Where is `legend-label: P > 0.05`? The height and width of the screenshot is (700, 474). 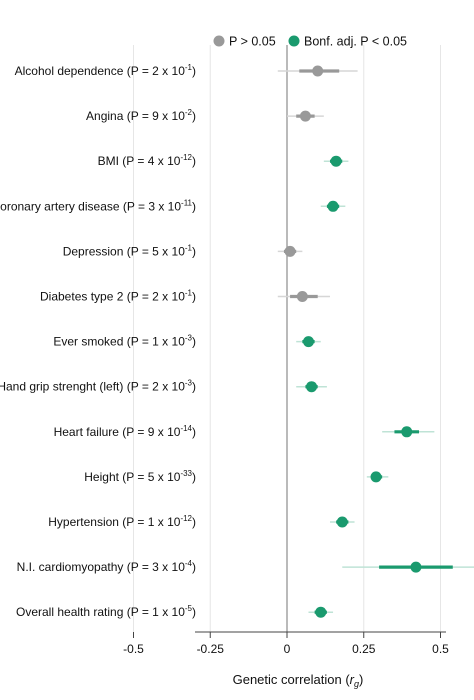 legend-label: P > 0.05 is located at coordinates (252, 42).